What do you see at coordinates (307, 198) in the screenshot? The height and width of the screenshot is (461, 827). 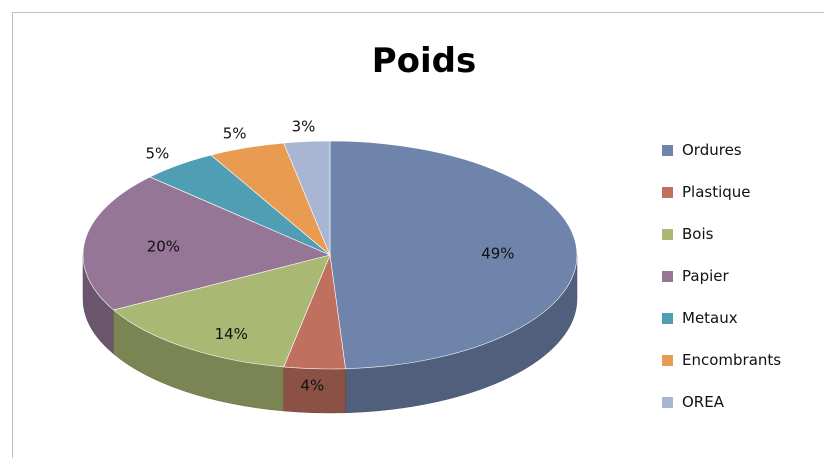 I see `slice-orea` at bounding box center [307, 198].